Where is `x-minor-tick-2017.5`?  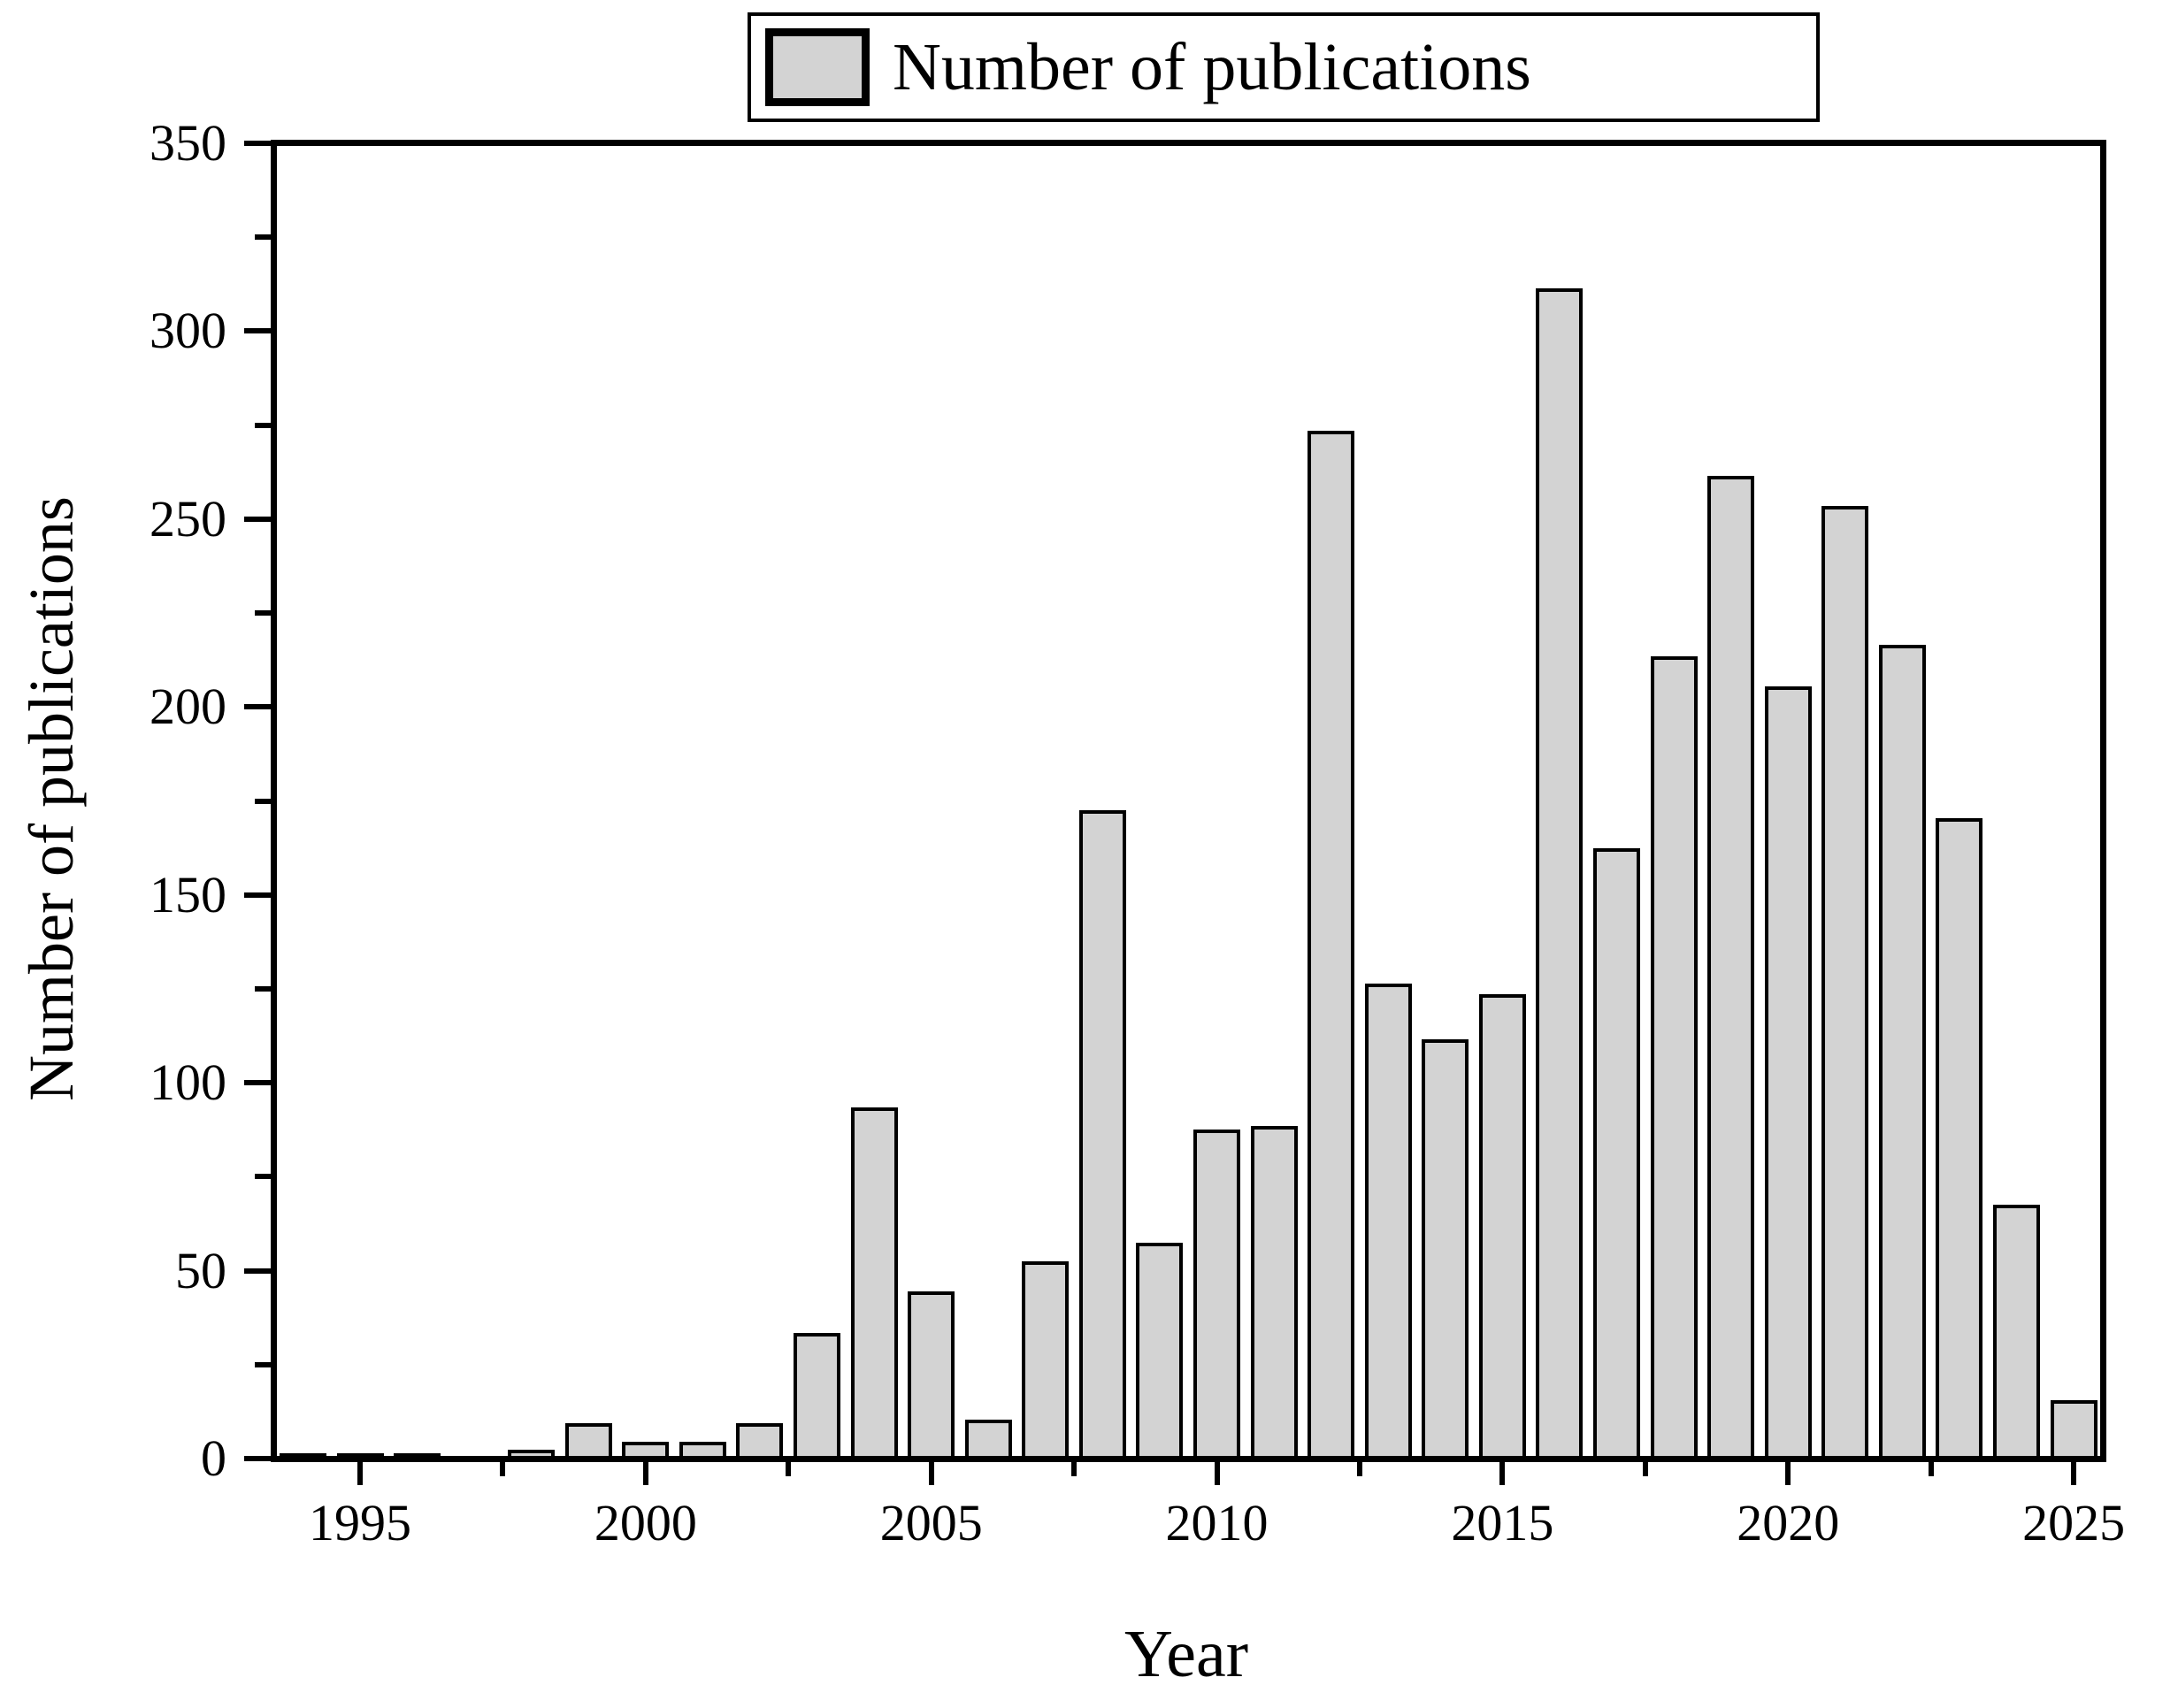
x-minor-tick-2017.5 is located at coordinates (1645, 1469).